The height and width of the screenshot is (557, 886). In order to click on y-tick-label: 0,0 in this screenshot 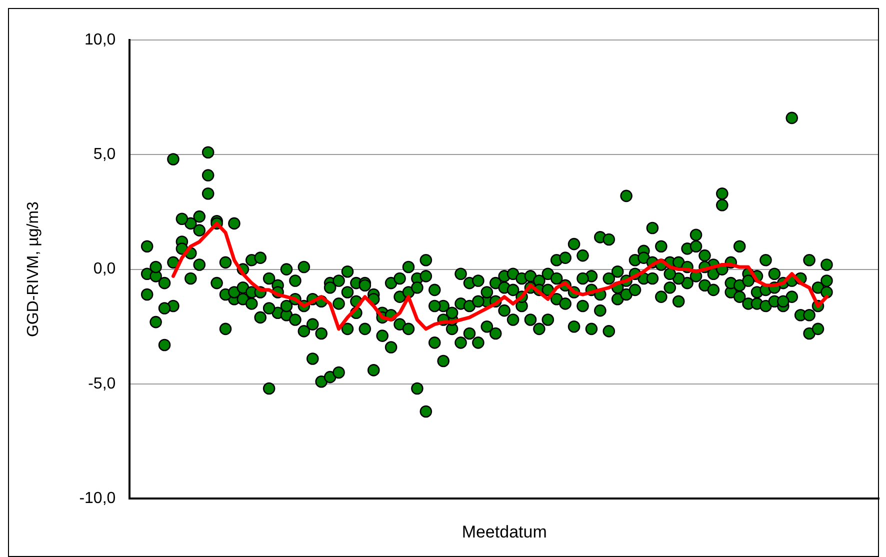, I will do `click(104, 269)`.